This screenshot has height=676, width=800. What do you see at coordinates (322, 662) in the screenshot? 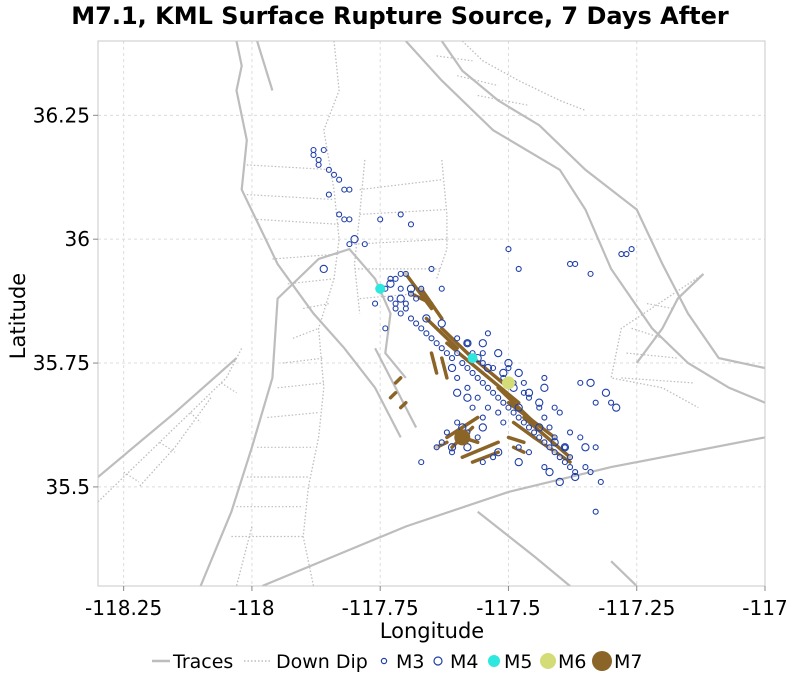
I see `legend-label: Down Dip` at bounding box center [322, 662].